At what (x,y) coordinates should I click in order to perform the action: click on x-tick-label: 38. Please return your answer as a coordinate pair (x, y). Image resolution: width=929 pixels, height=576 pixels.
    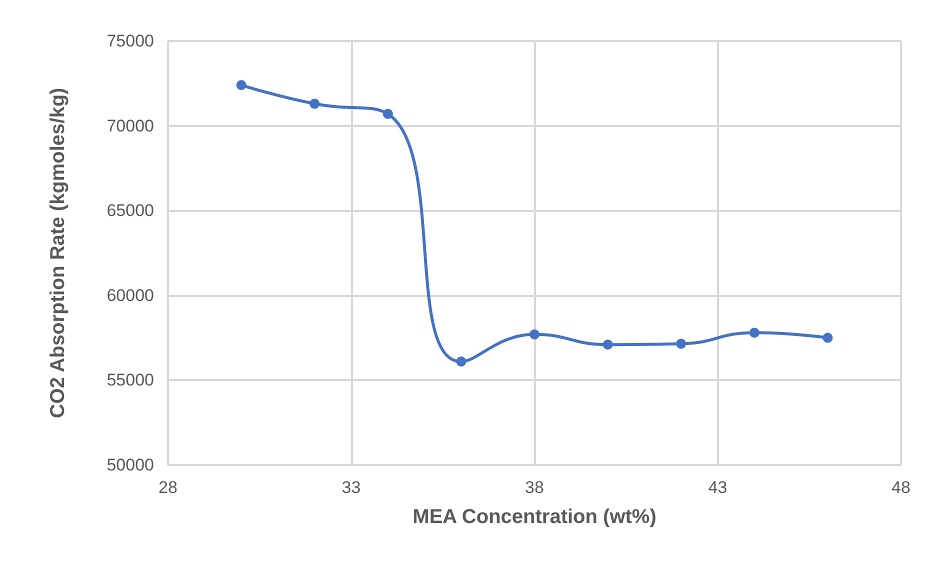
    Looking at the image, I should click on (534, 487).